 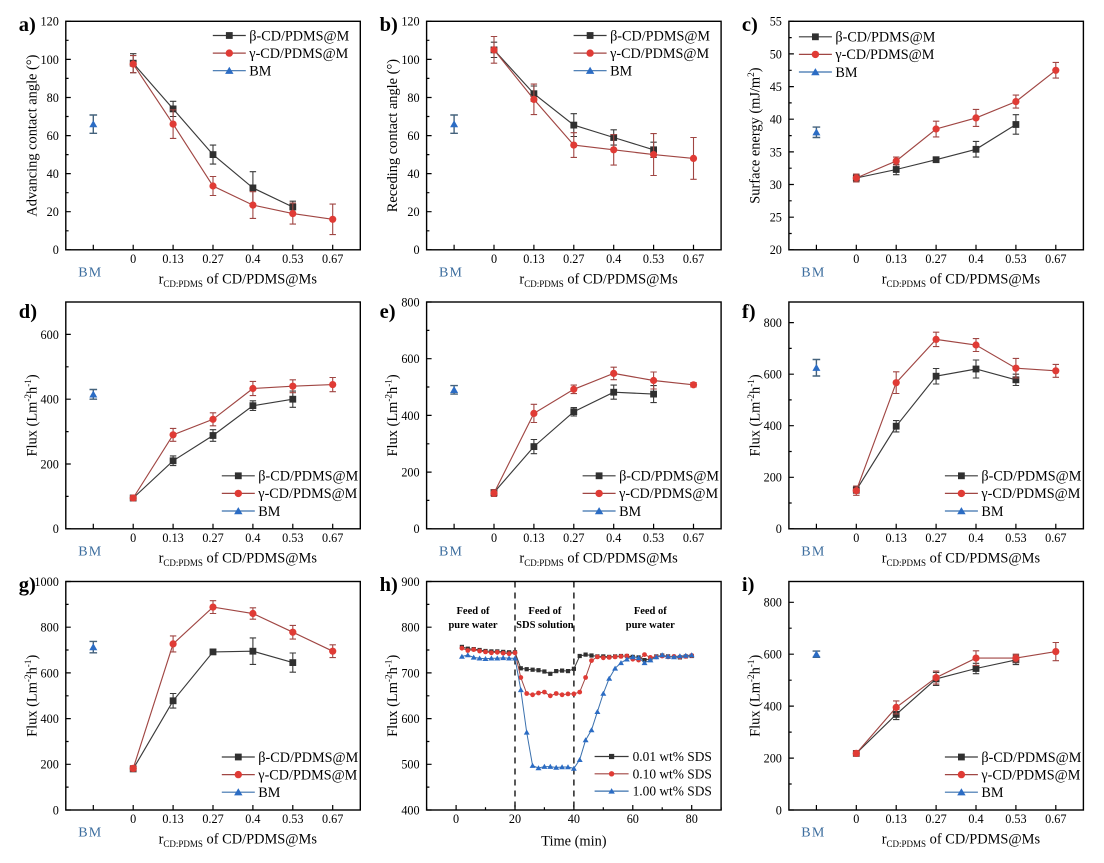 I want to click on svg-text: g), so click(x=27, y=585).